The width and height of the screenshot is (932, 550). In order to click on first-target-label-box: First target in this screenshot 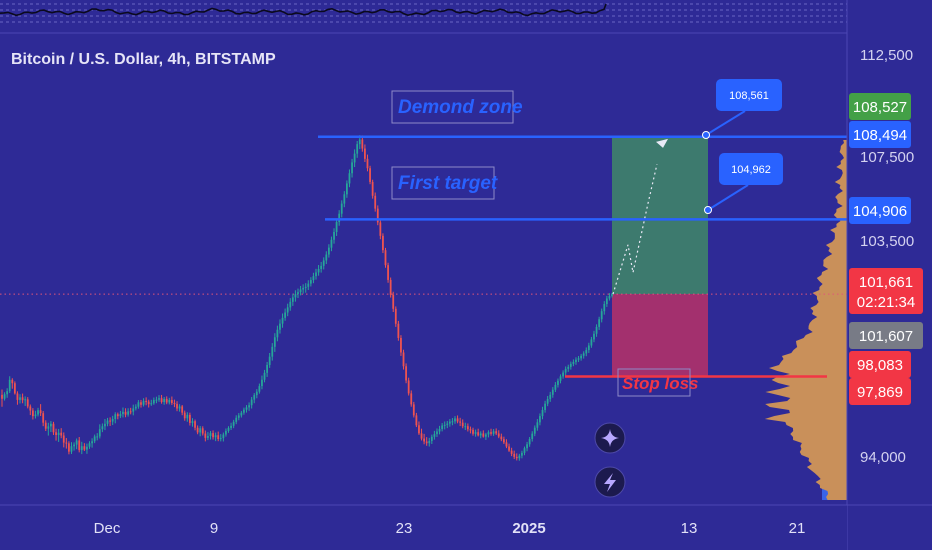, I will do `click(444, 183)`.